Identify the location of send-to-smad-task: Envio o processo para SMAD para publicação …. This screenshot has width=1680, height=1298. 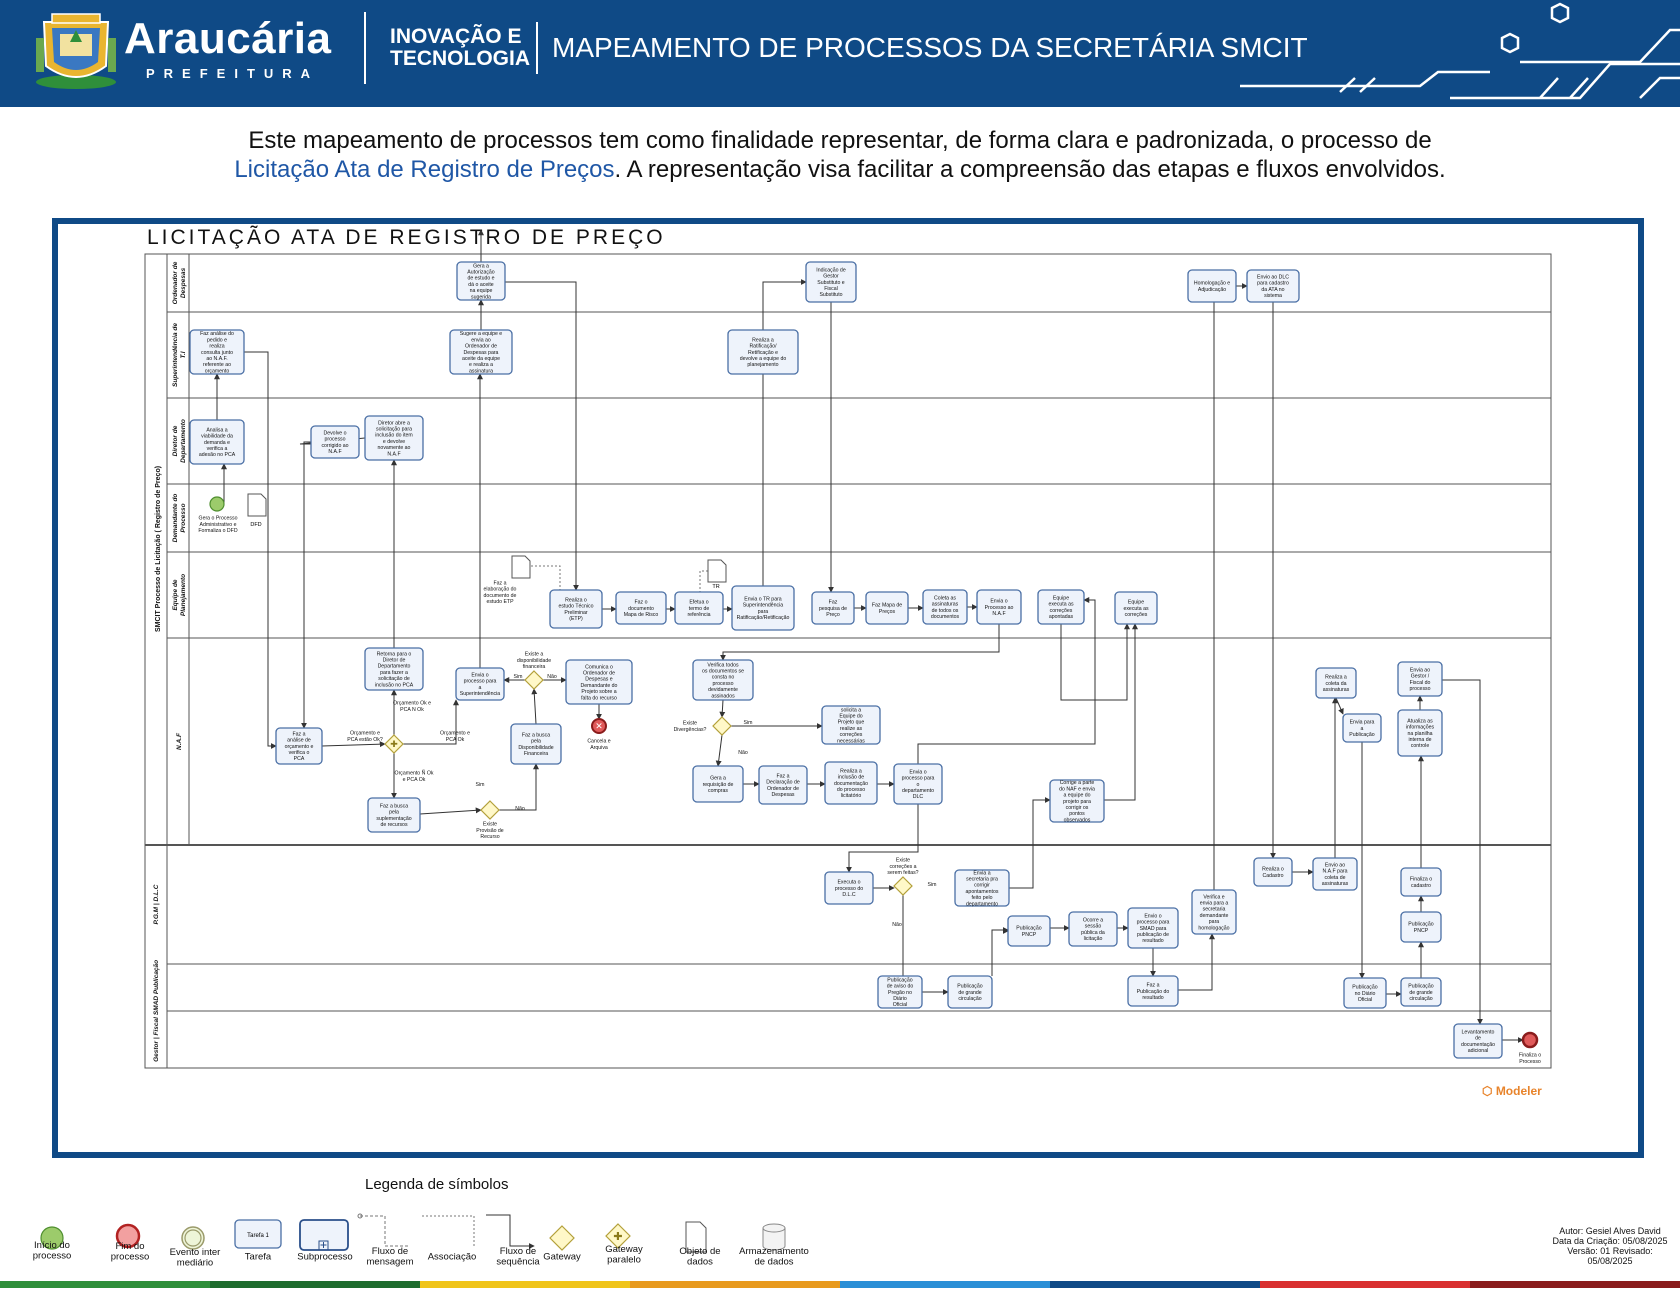
(1153, 928).